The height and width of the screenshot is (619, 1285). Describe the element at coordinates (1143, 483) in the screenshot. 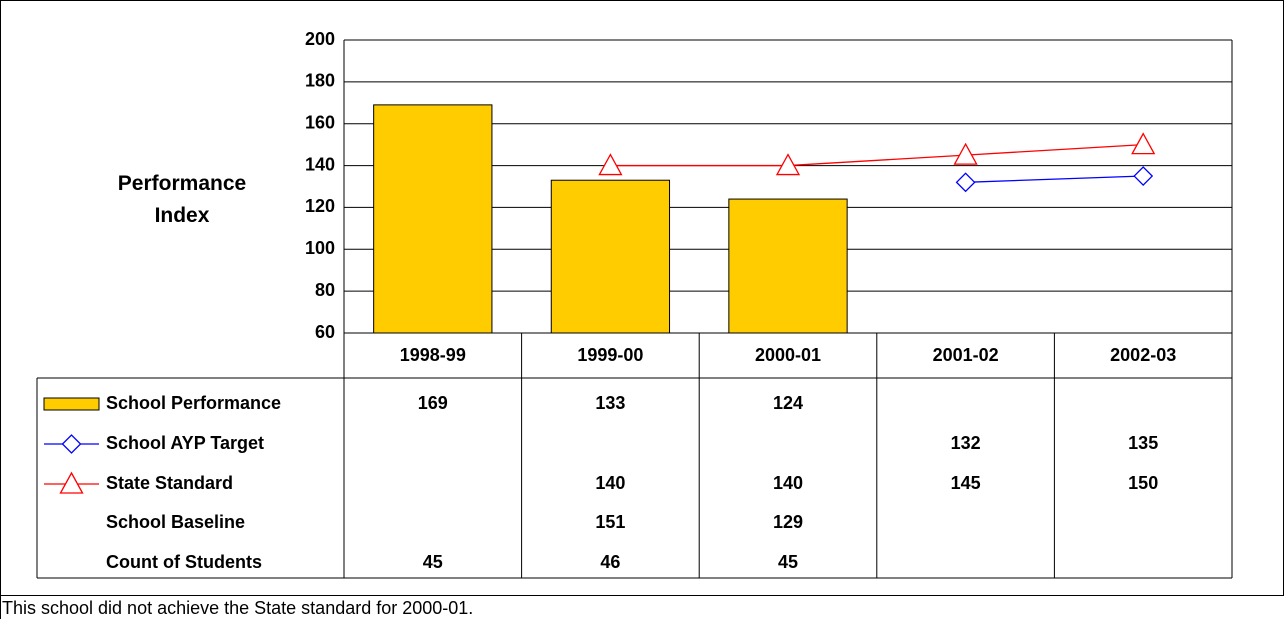

I see `table-value: 150` at that location.